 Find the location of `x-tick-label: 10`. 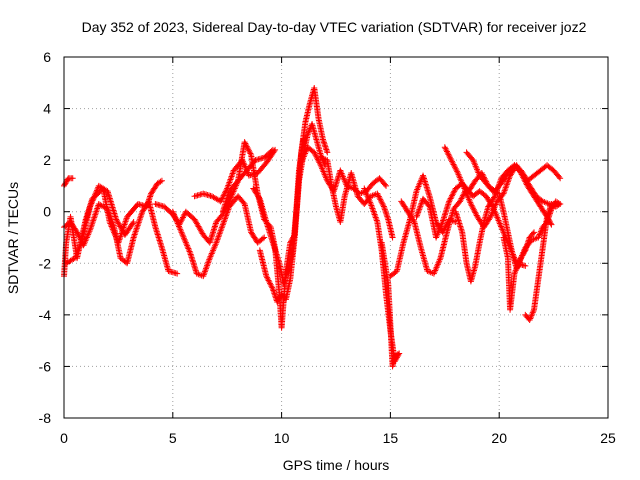

x-tick-label: 10 is located at coordinates (282, 438).